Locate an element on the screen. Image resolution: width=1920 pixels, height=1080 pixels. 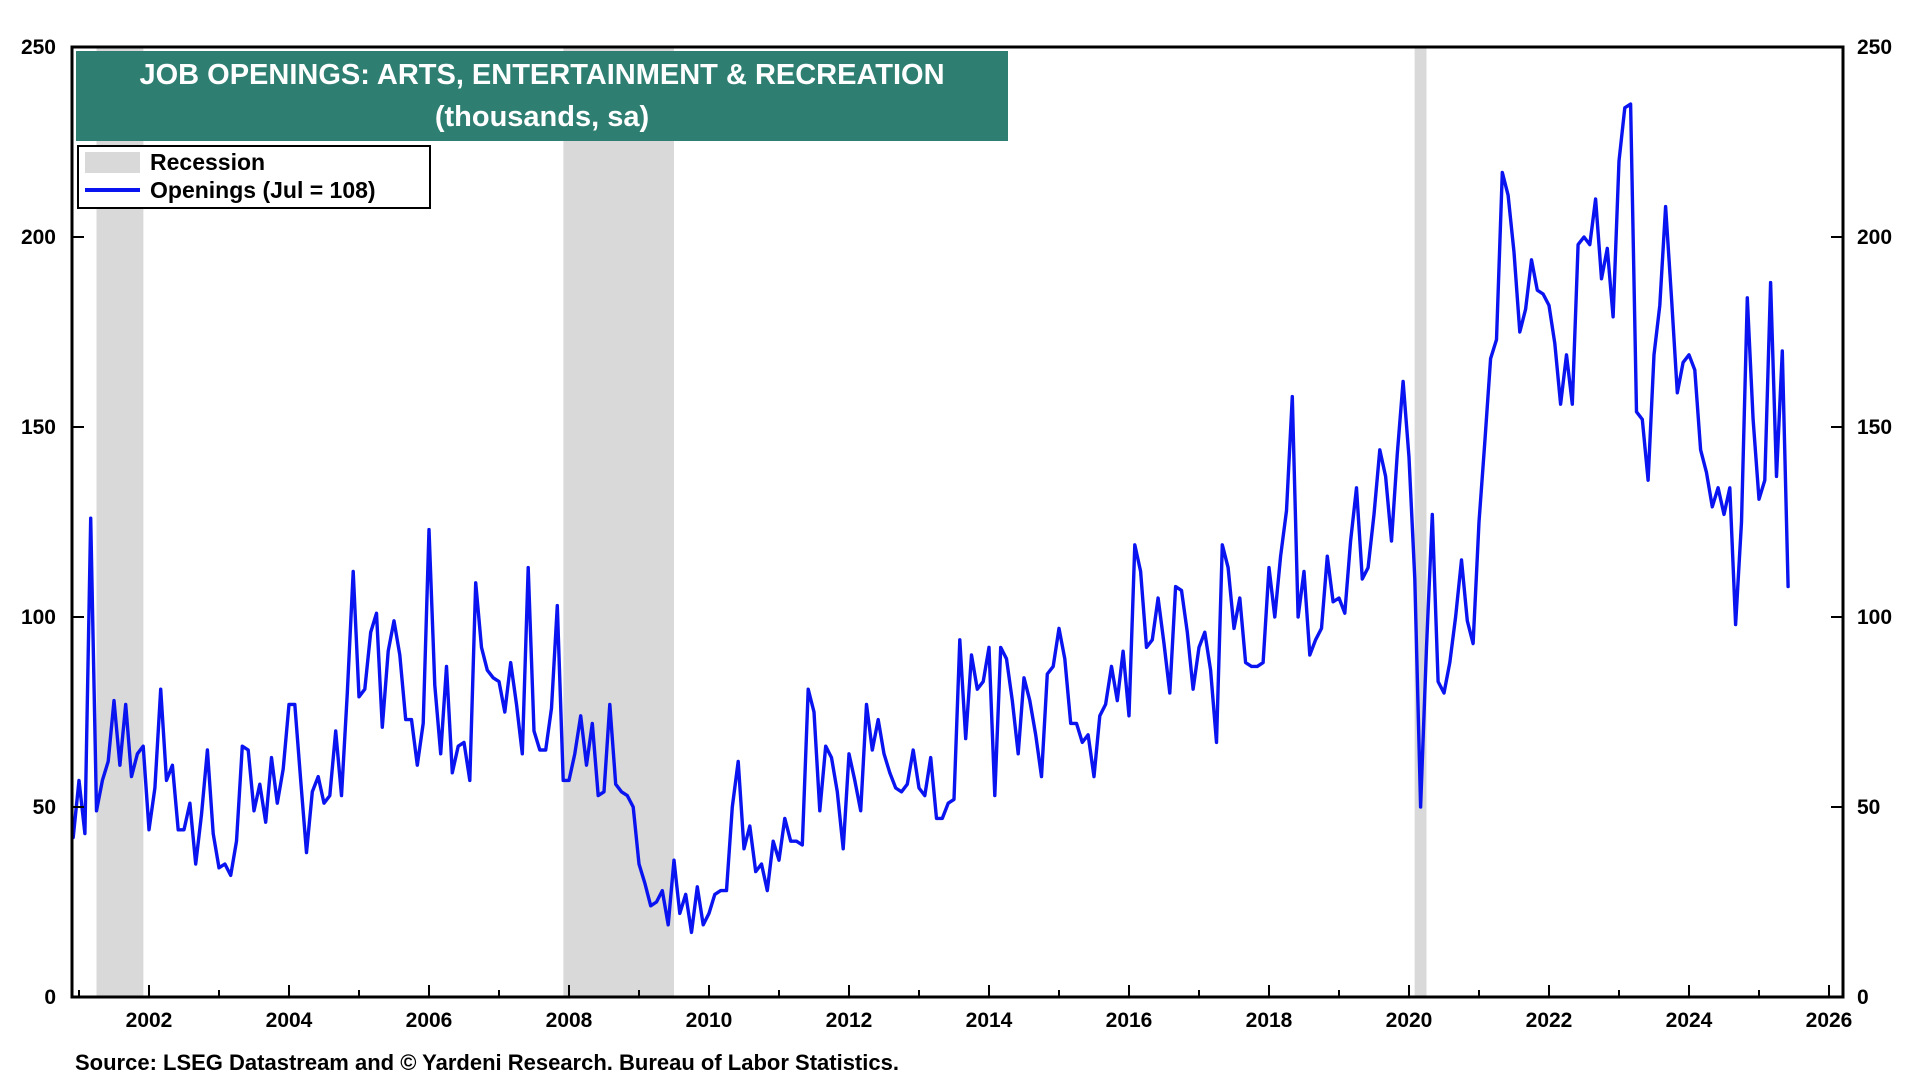
y-tick-label-right: 150 is located at coordinates (1874, 427).